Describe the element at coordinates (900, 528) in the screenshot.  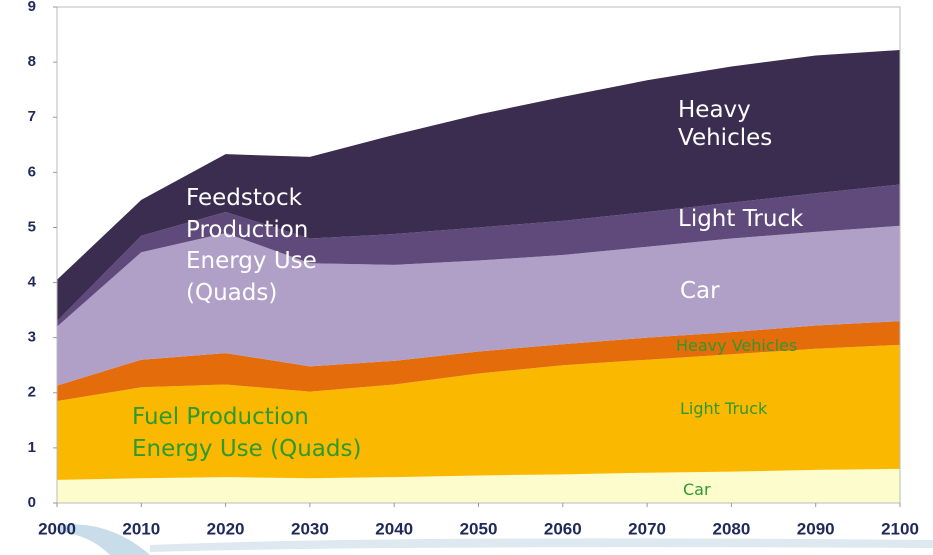
I see `x-tick-label: 2100` at that location.